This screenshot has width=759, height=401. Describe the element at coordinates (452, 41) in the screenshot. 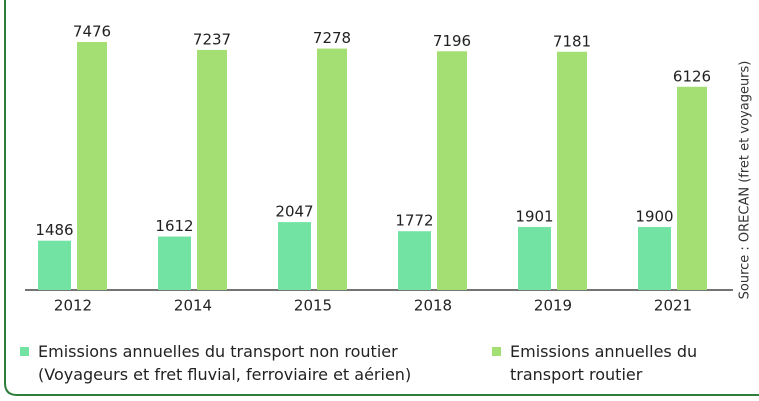

I see `data-label: 7196` at that location.